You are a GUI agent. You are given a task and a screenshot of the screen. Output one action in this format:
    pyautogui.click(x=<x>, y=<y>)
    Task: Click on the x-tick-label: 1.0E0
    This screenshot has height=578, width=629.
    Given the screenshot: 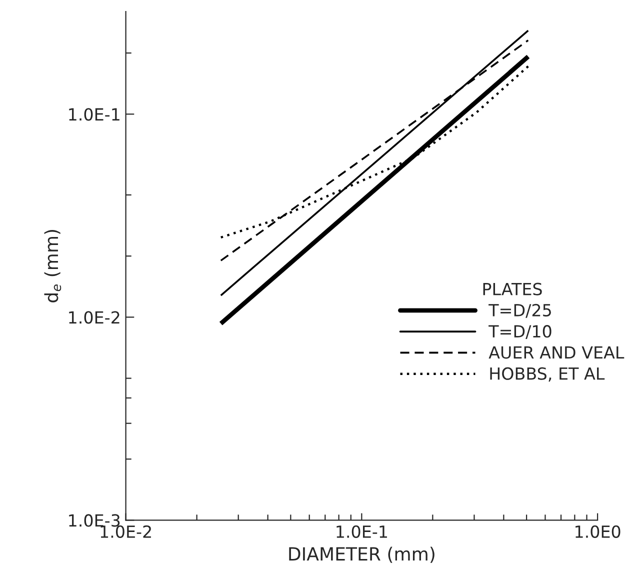 What is the action you would take?
    pyautogui.click(x=598, y=531)
    